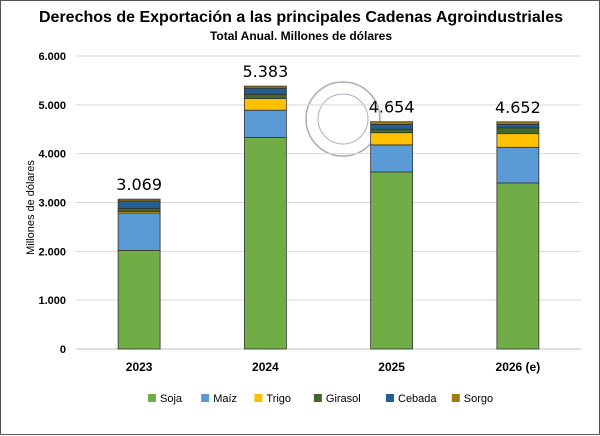 The width and height of the screenshot is (600, 436). What do you see at coordinates (478, 399) in the screenshot?
I see `legend-label: Sorgo` at bounding box center [478, 399].